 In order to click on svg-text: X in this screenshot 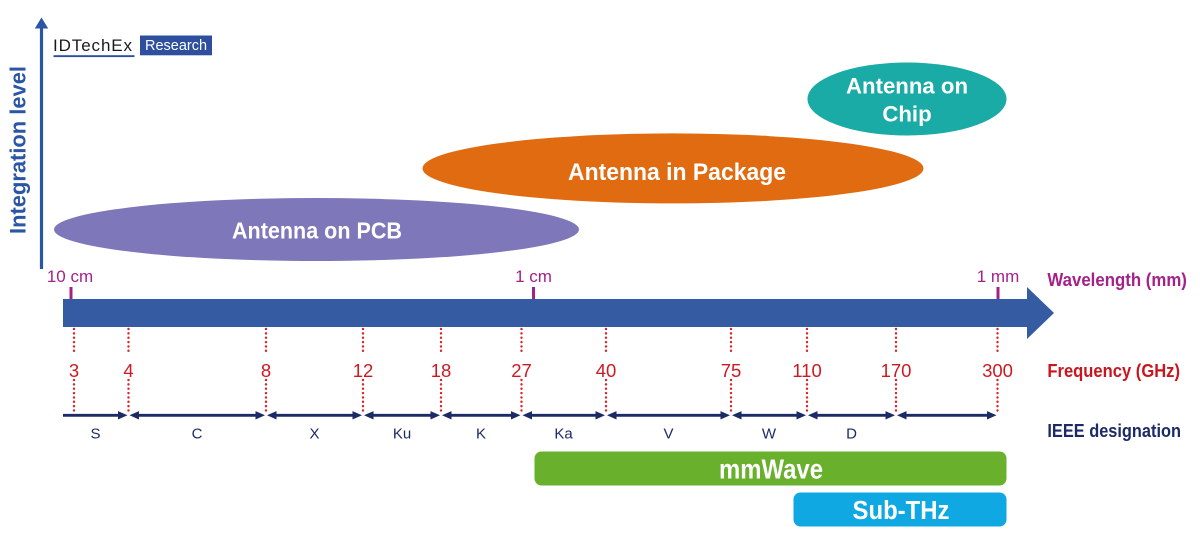, I will do `click(314, 434)`.